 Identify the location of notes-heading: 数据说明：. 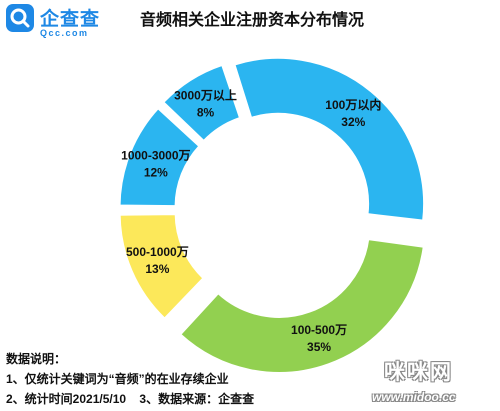
(36, 359).